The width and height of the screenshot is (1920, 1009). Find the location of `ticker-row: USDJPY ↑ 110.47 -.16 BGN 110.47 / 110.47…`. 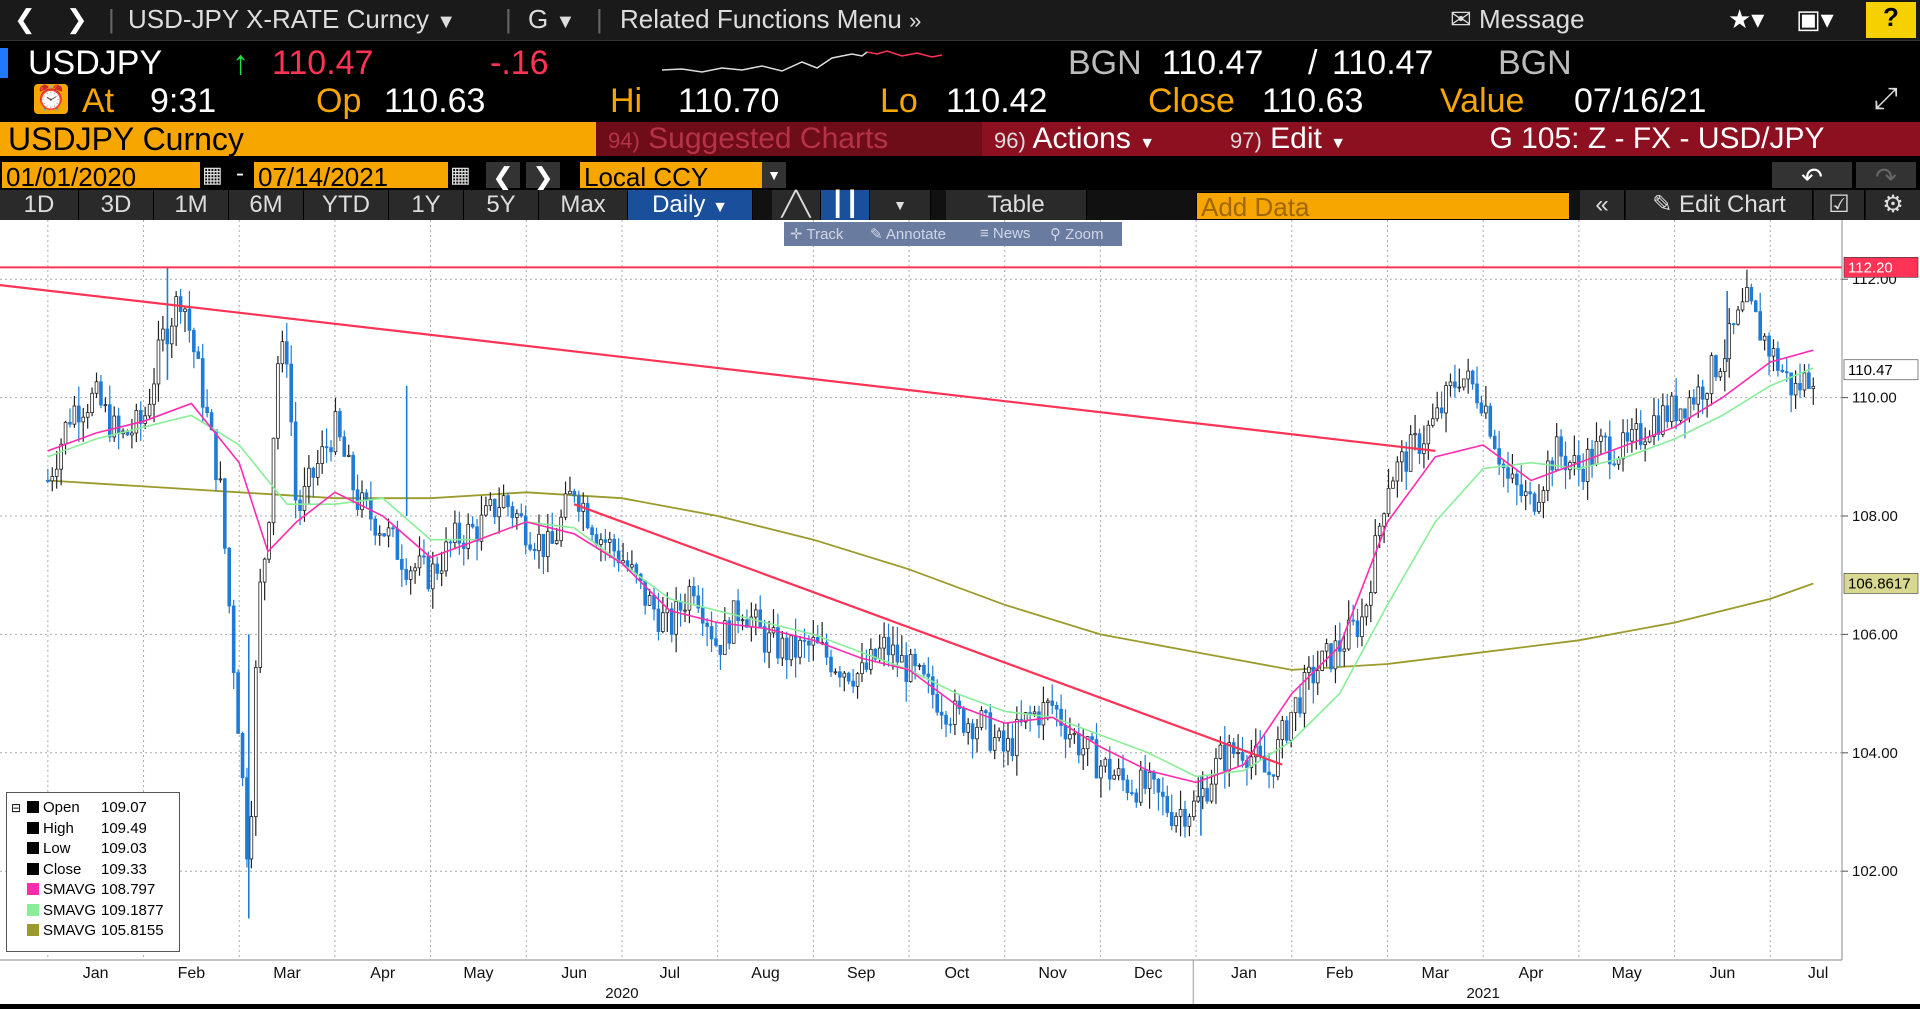

ticker-row: USDJPY ↑ 110.47 -.16 BGN 110.47 / 110.47… is located at coordinates (960, 63).